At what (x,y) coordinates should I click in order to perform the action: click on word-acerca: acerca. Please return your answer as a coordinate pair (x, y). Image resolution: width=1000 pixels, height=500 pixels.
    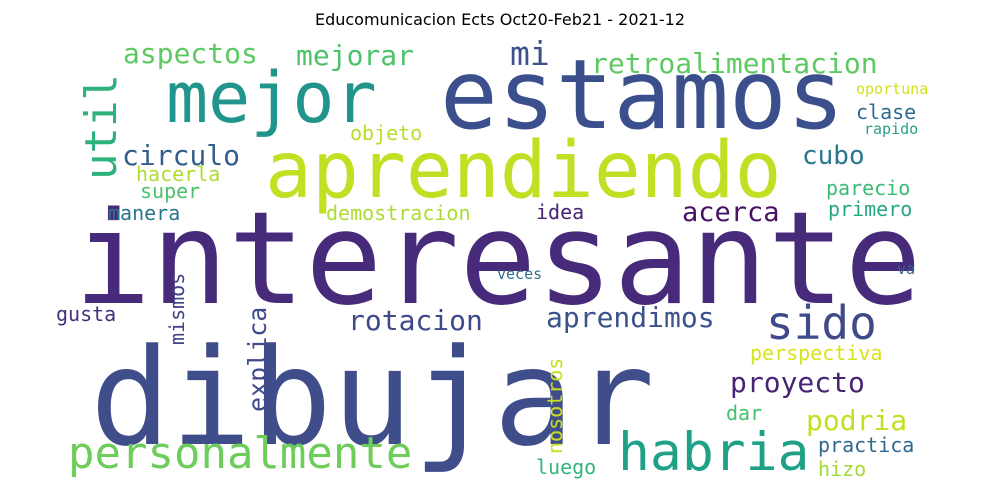
    Looking at the image, I should click on (731, 212).